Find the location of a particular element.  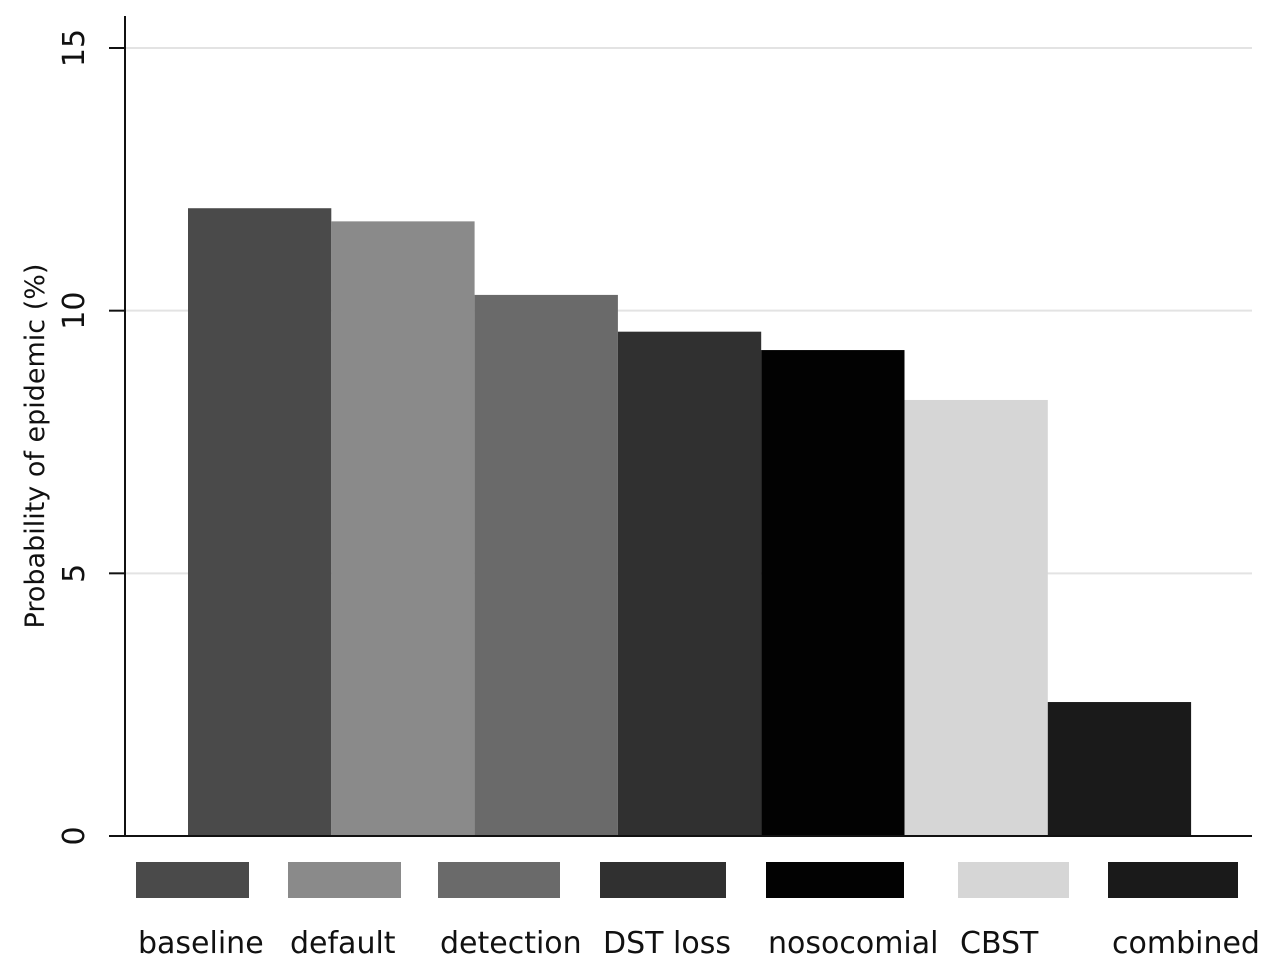

legend-label-nosocomial: nosocomial is located at coordinates (853, 943).